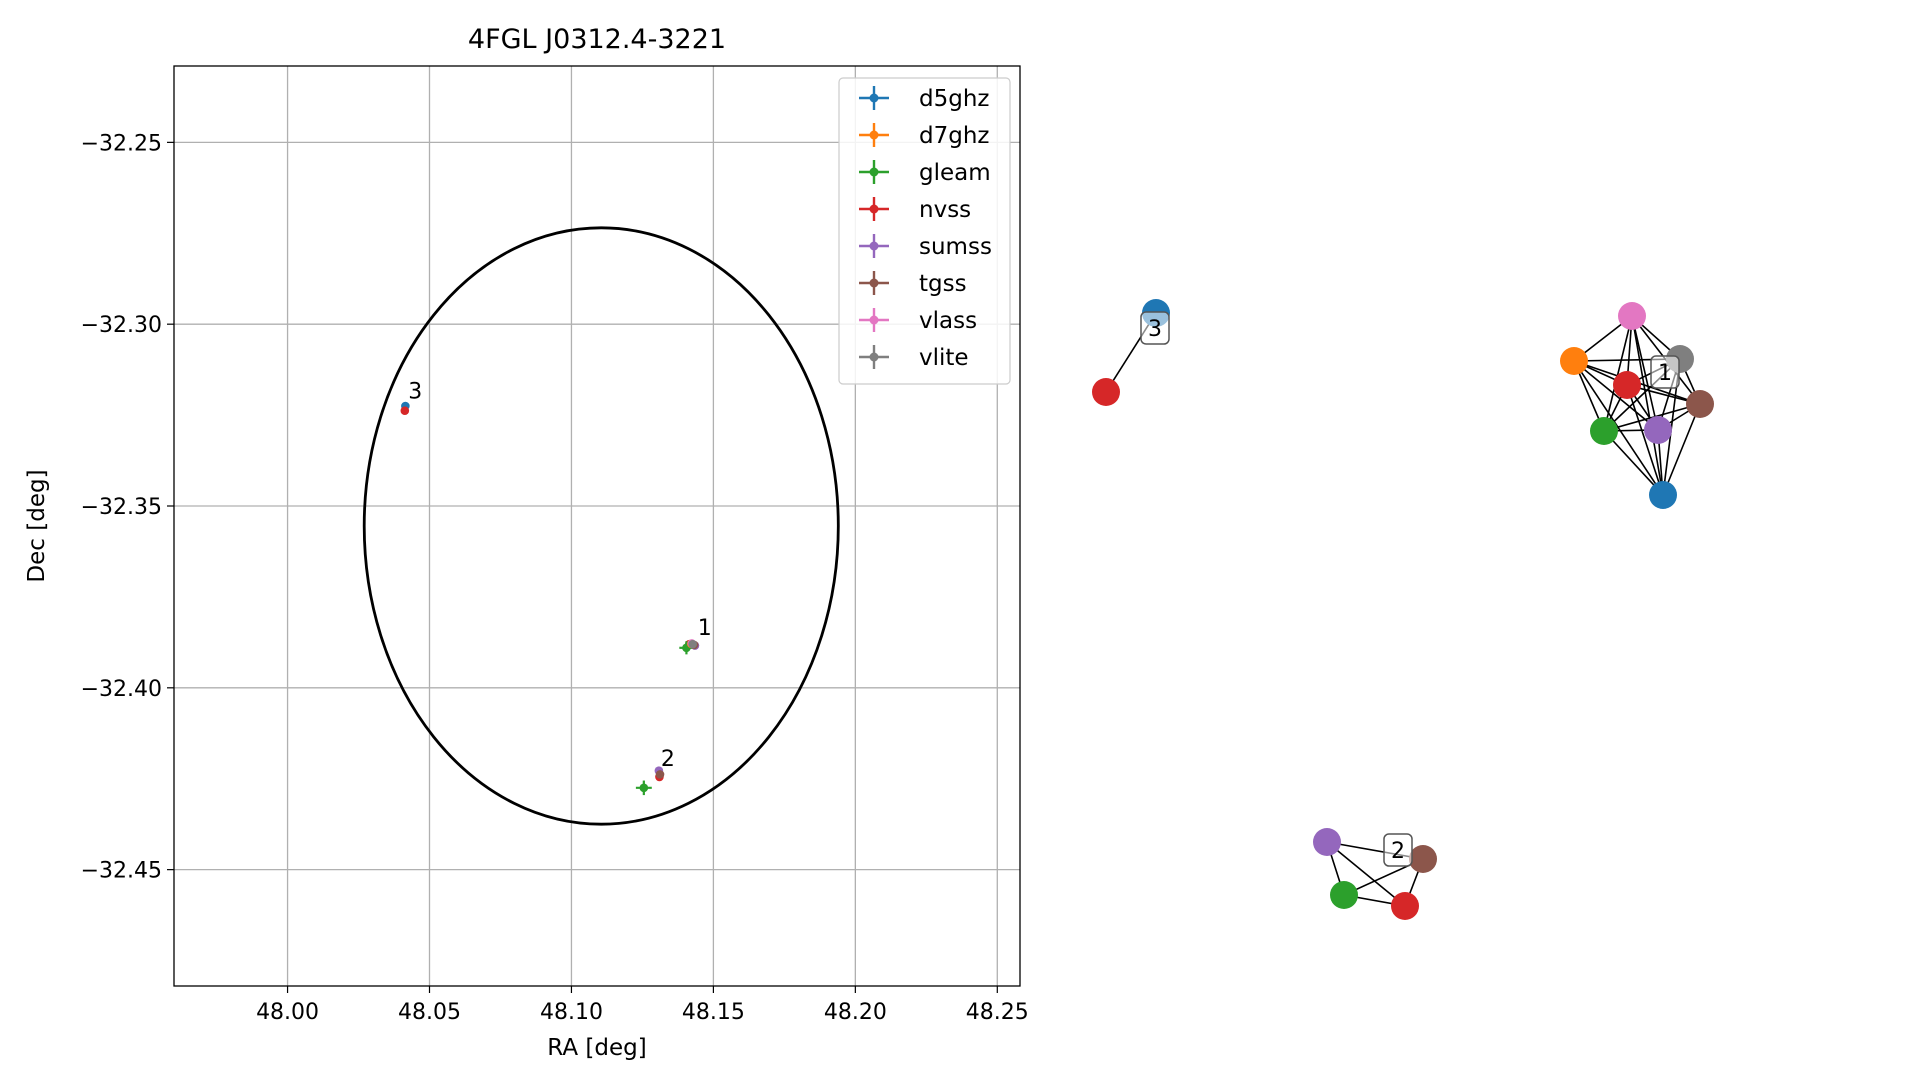  What do you see at coordinates (415, 392) in the screenshot?
I see `annotation-label: 3` at bounding box center [415, 392].